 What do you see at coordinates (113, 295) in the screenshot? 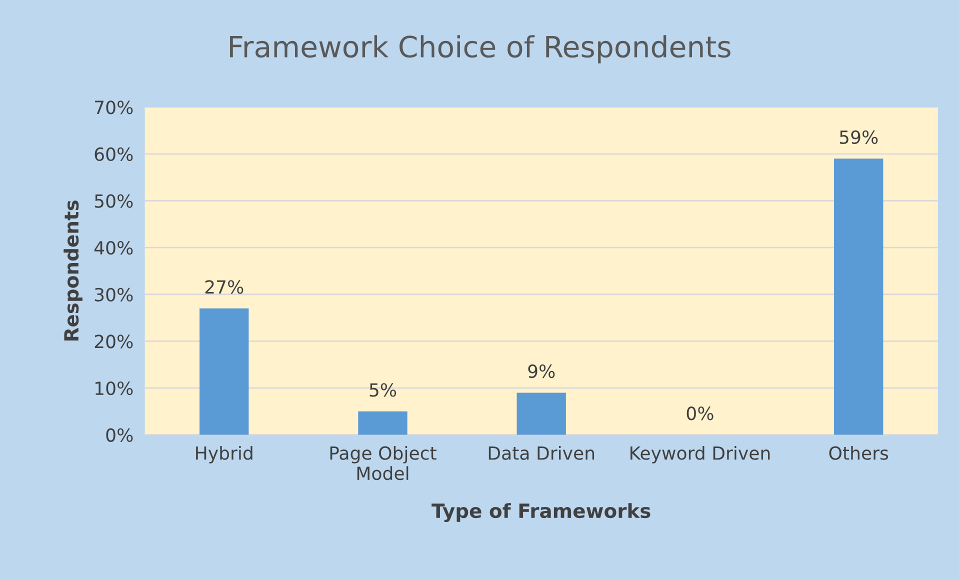
I see `y-tick-label: 30%` at bounding box center [113, 295].